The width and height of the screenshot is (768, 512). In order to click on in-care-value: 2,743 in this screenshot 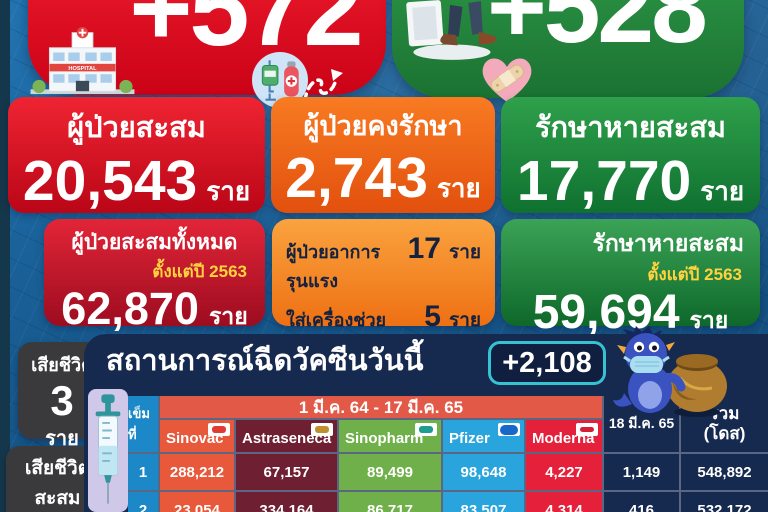, I will do `click(356, 178)`.